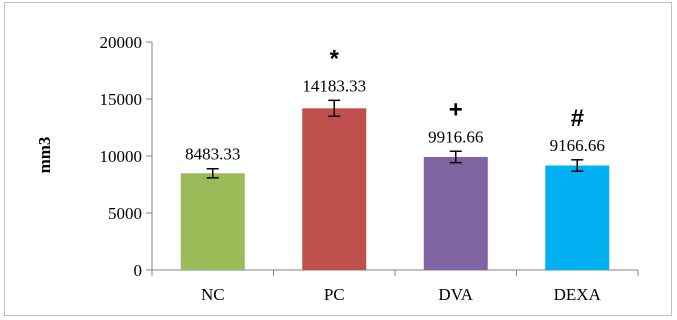 The height and width of the screenshot is (320, 677). What do you see at coordinates (44, 155) in the screenshot?
I see `y-axis-title: mm3` at bounding box center [44, 155].